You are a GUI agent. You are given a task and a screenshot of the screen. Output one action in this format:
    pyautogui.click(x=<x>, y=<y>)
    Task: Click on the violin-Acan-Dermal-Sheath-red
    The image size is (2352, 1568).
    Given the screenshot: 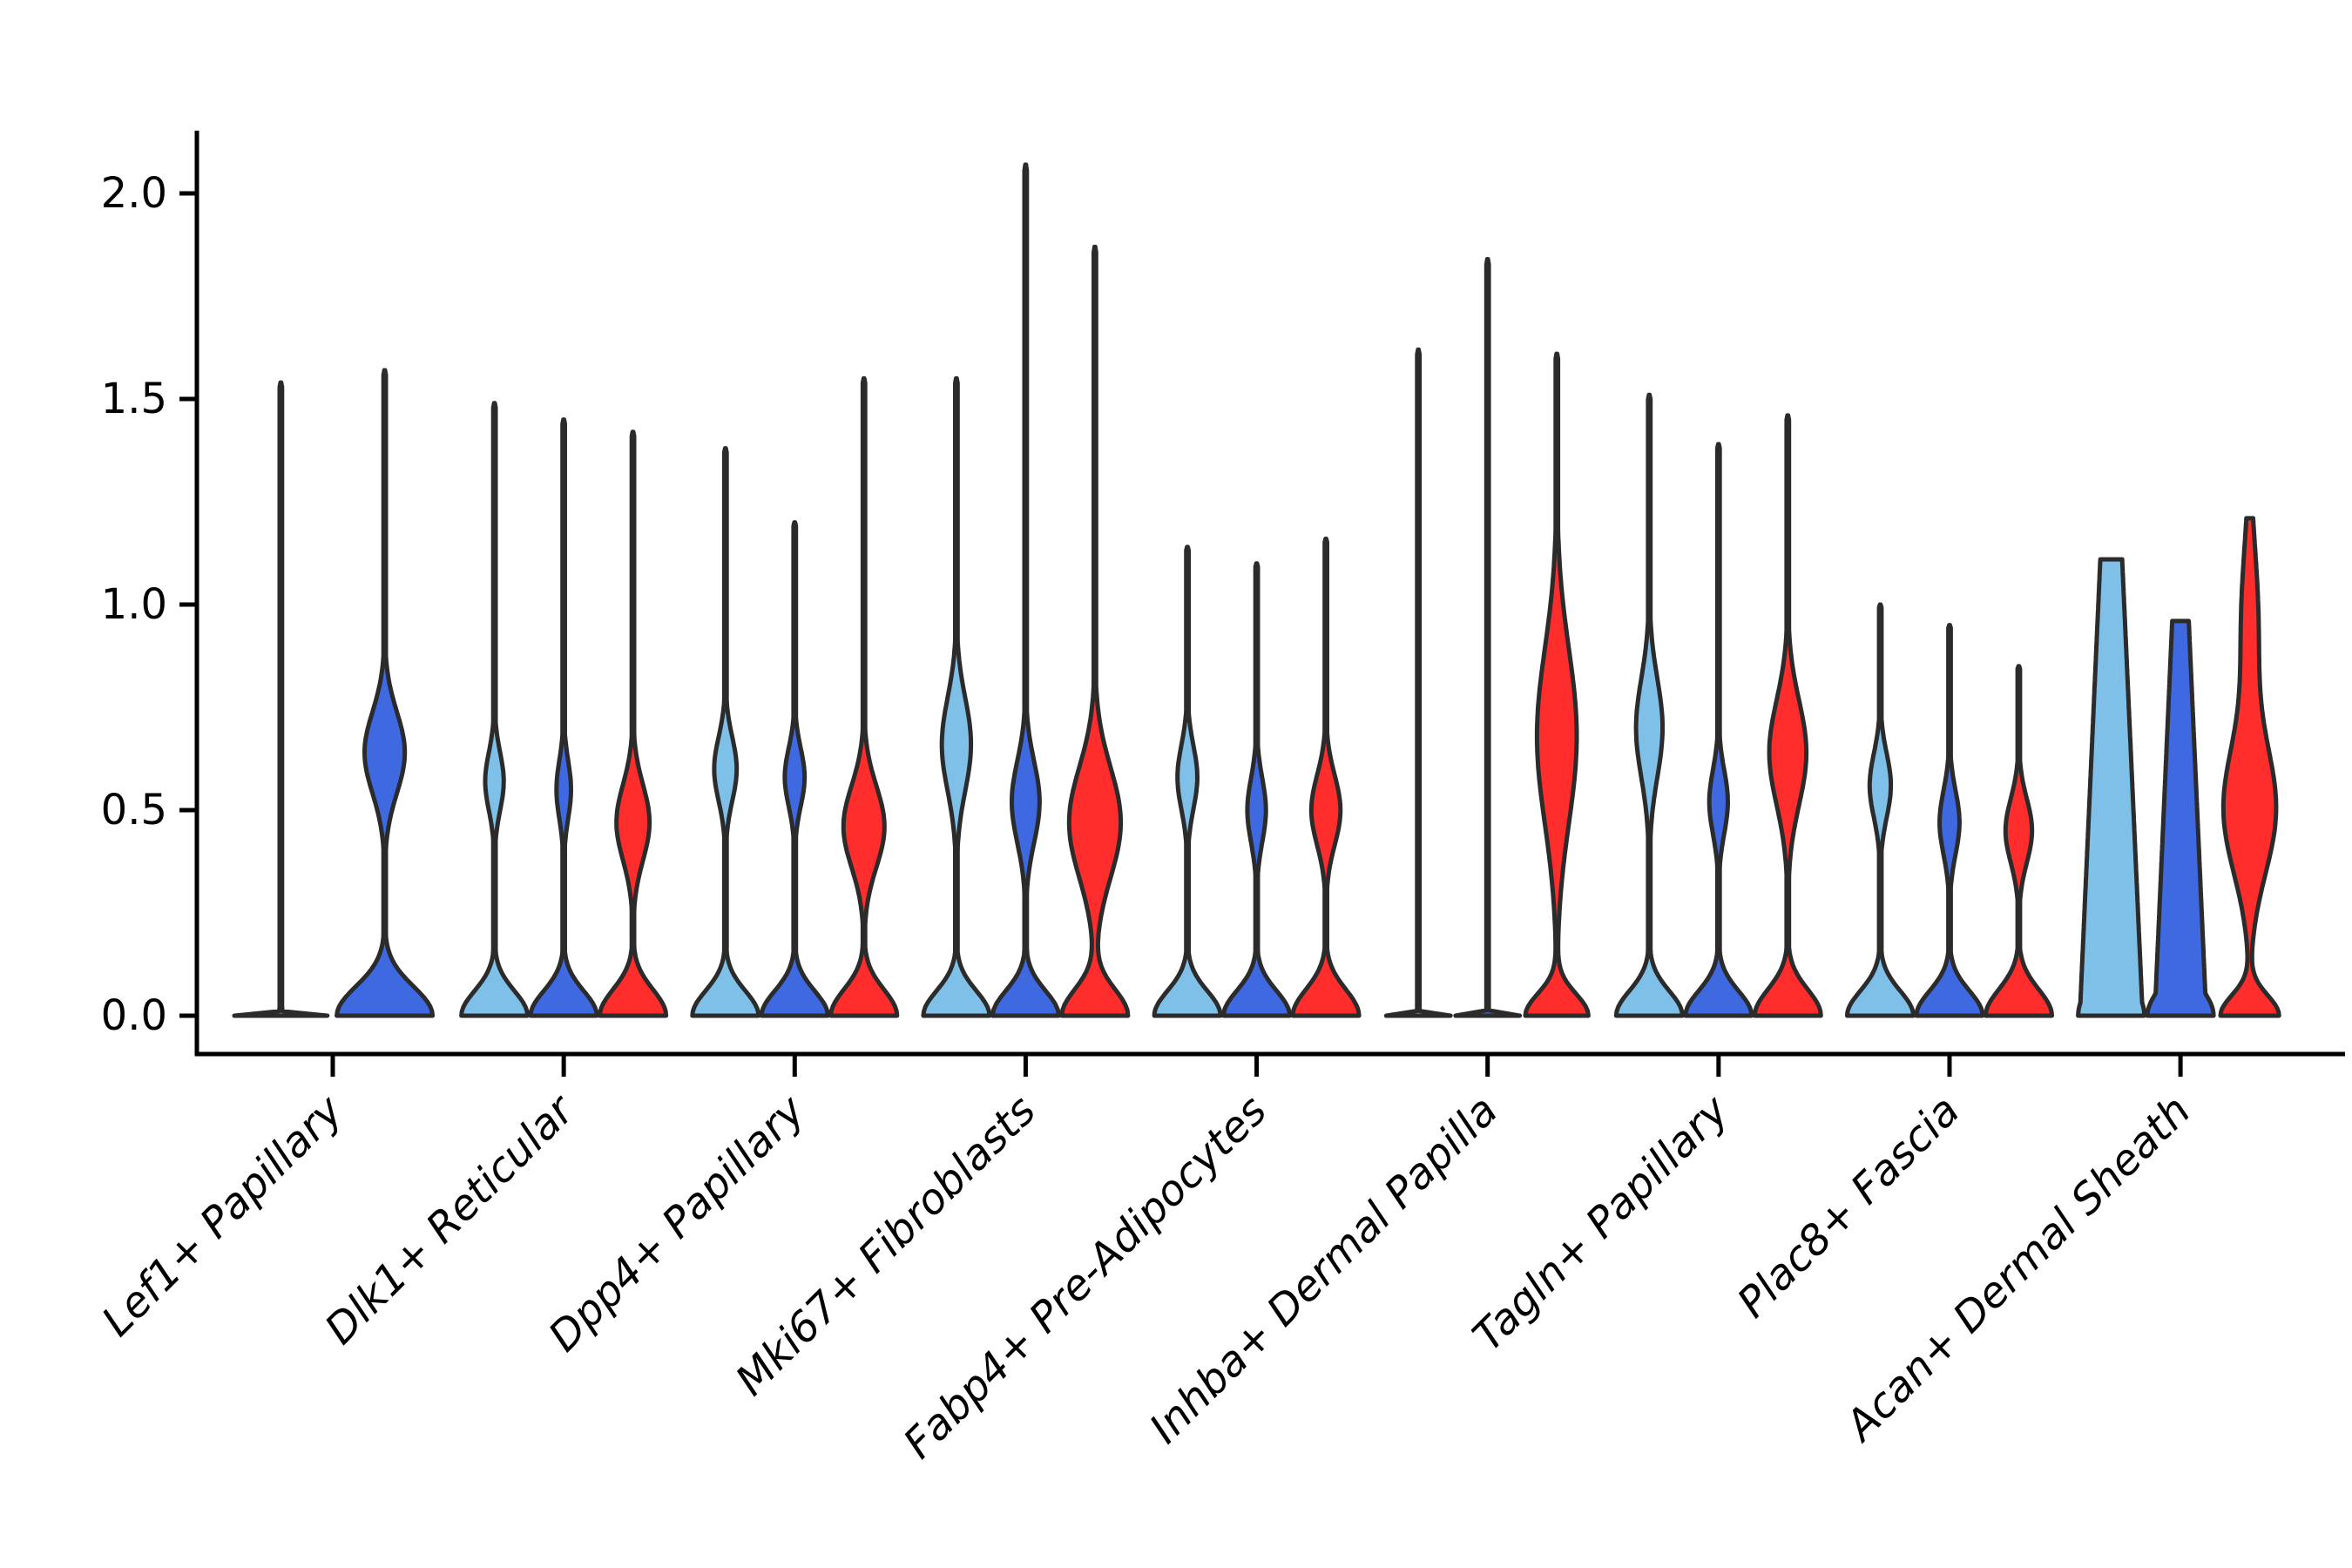 What is the action you would take?
    pyautogui.click(x=2250, y=767)
    